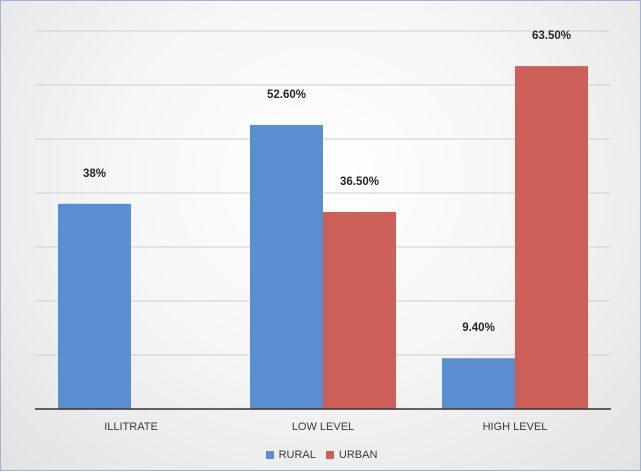 This screenshot has width=641, height=472. What do you see at coordinates (321, 455) in the screenshot?
I see `legend: RURAL URBAN` at bounding box center [321, 455].